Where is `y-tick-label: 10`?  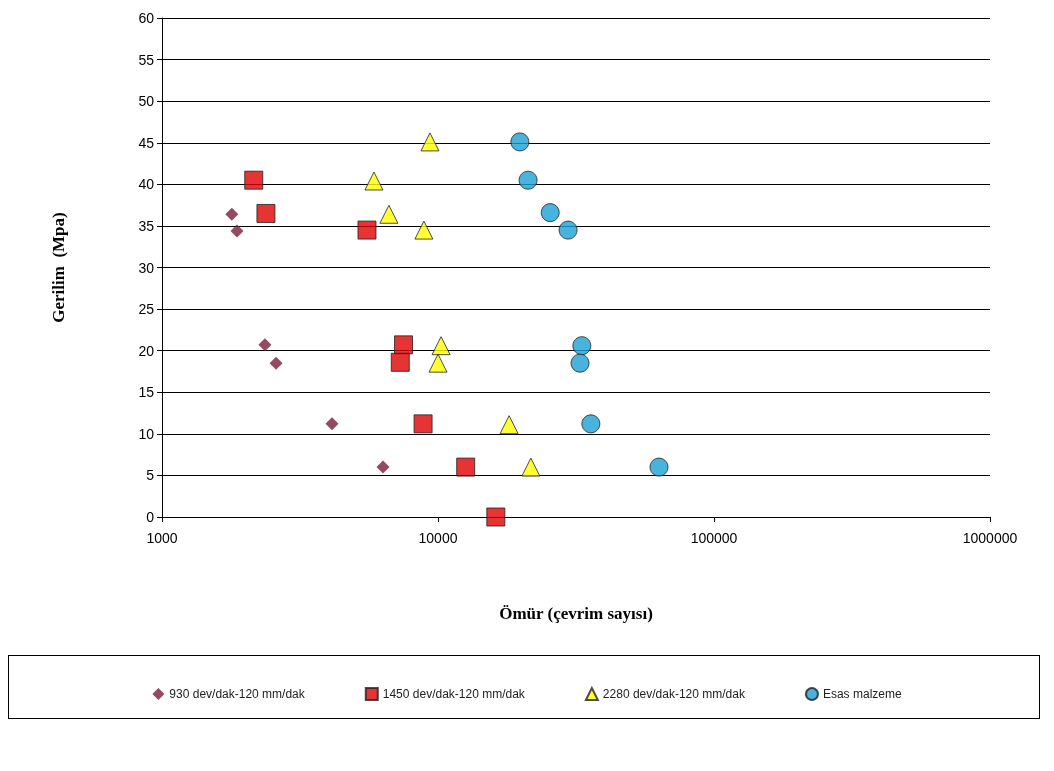 y-tick-label: 10 is located at coordinates (146, 433).